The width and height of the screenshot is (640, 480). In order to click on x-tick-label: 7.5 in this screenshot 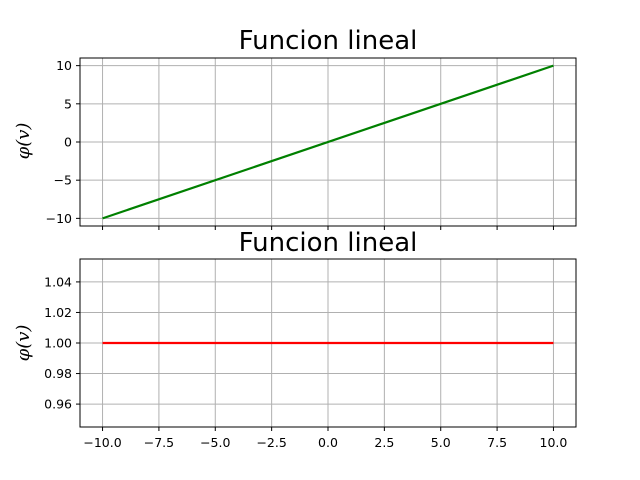, I will do `click(497, 442)`.